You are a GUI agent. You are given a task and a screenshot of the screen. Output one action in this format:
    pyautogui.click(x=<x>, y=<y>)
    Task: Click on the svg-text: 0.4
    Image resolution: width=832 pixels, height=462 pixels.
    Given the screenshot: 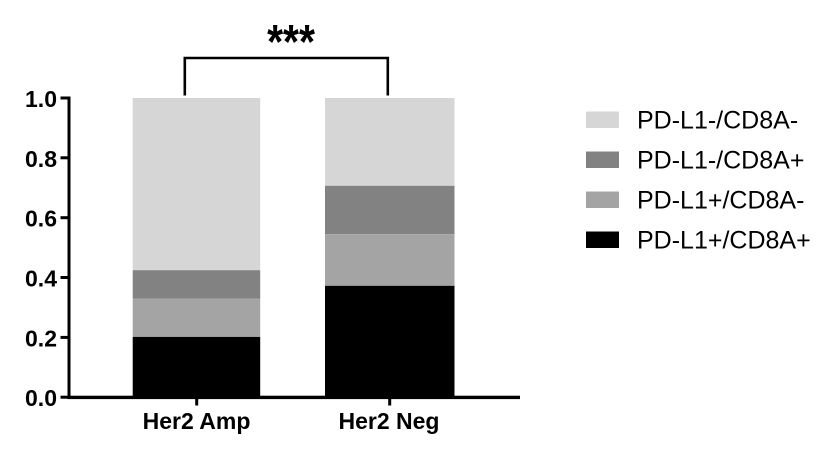 What is the action you would take?
    pyautogui.click(x=41, y=279)
    